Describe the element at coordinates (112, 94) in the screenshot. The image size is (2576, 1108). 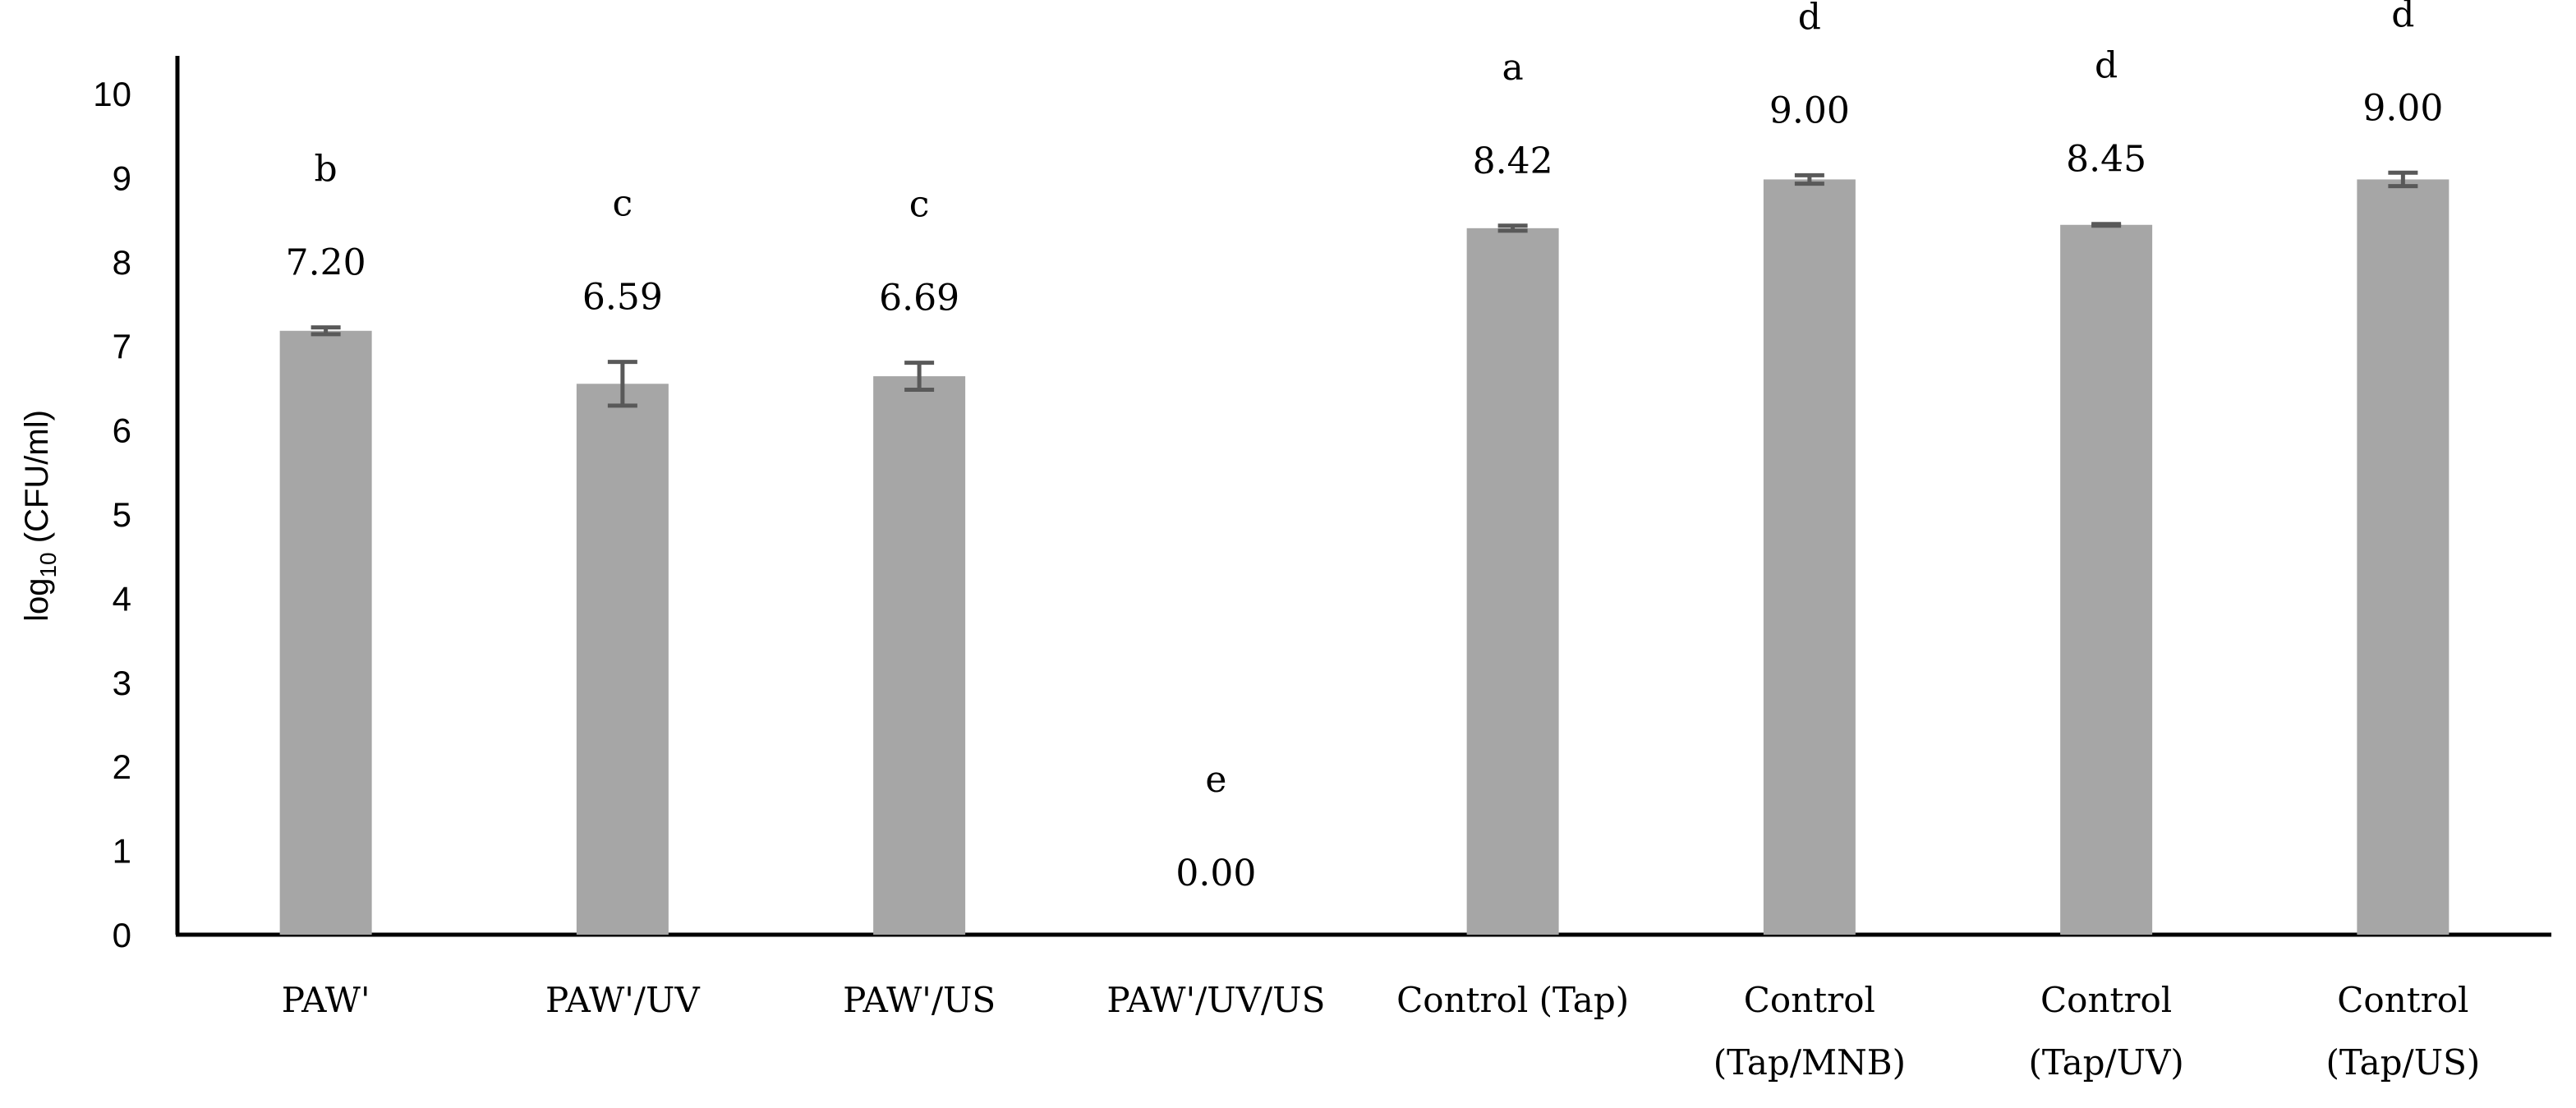
I see `y-tick-label: 10` at that location.